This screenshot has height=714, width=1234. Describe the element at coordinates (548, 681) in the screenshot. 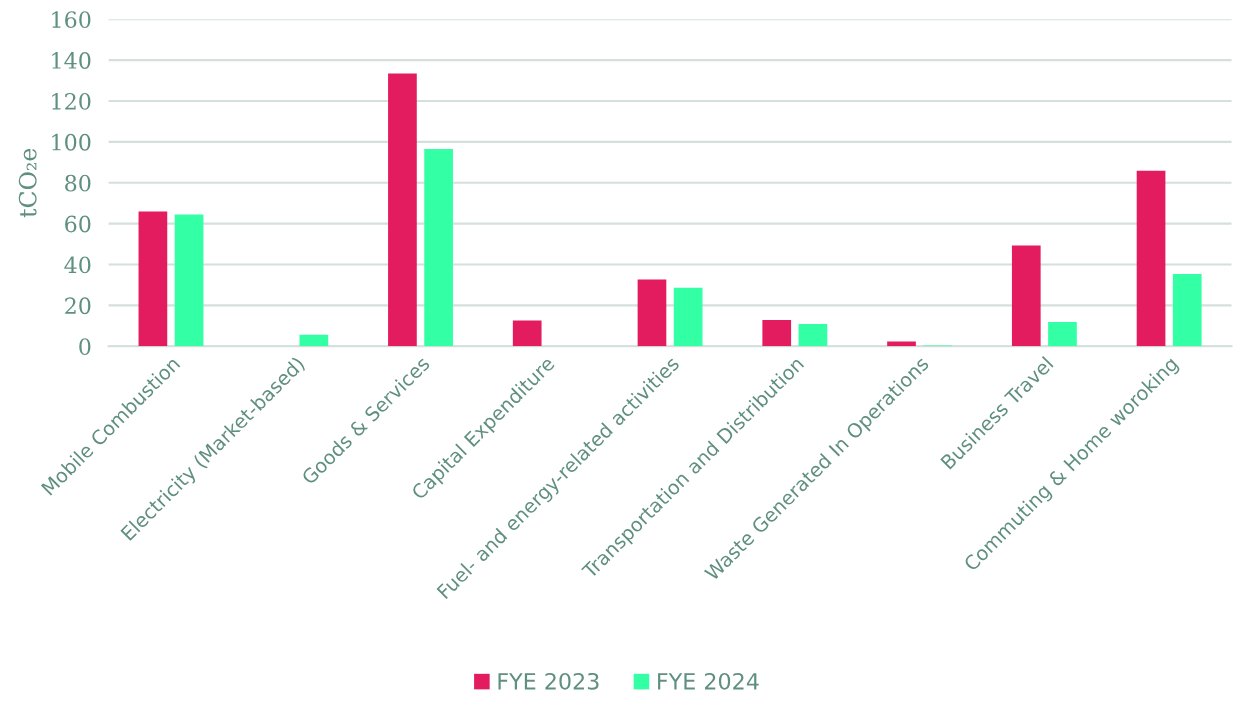

I see `legend-label: FYE 2023` at that location.